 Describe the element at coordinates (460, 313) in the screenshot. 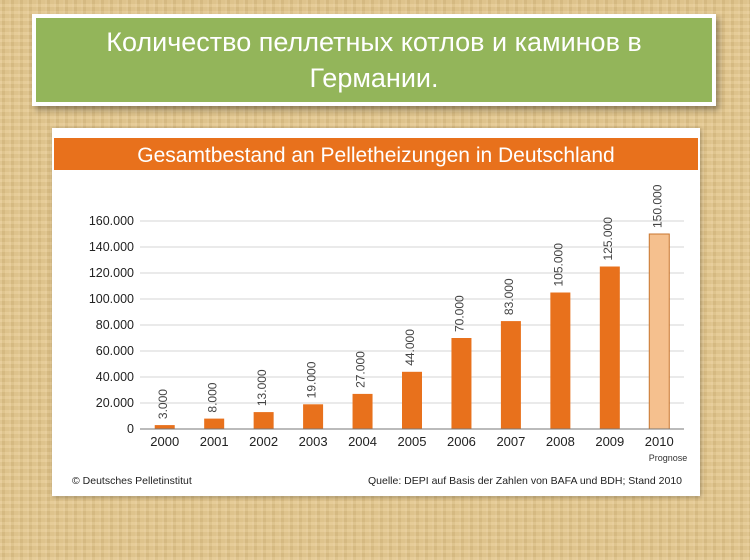

I see `value-label: 70.000` at that location.